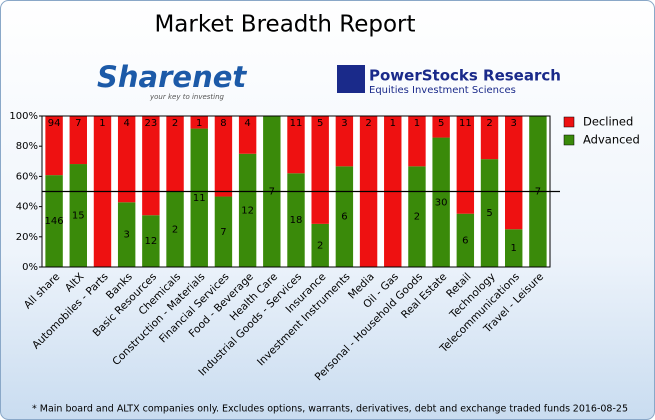  Describe the element at coordinates (611, 140) in the screenshot. I see `legend-label: Advanced` at that location.